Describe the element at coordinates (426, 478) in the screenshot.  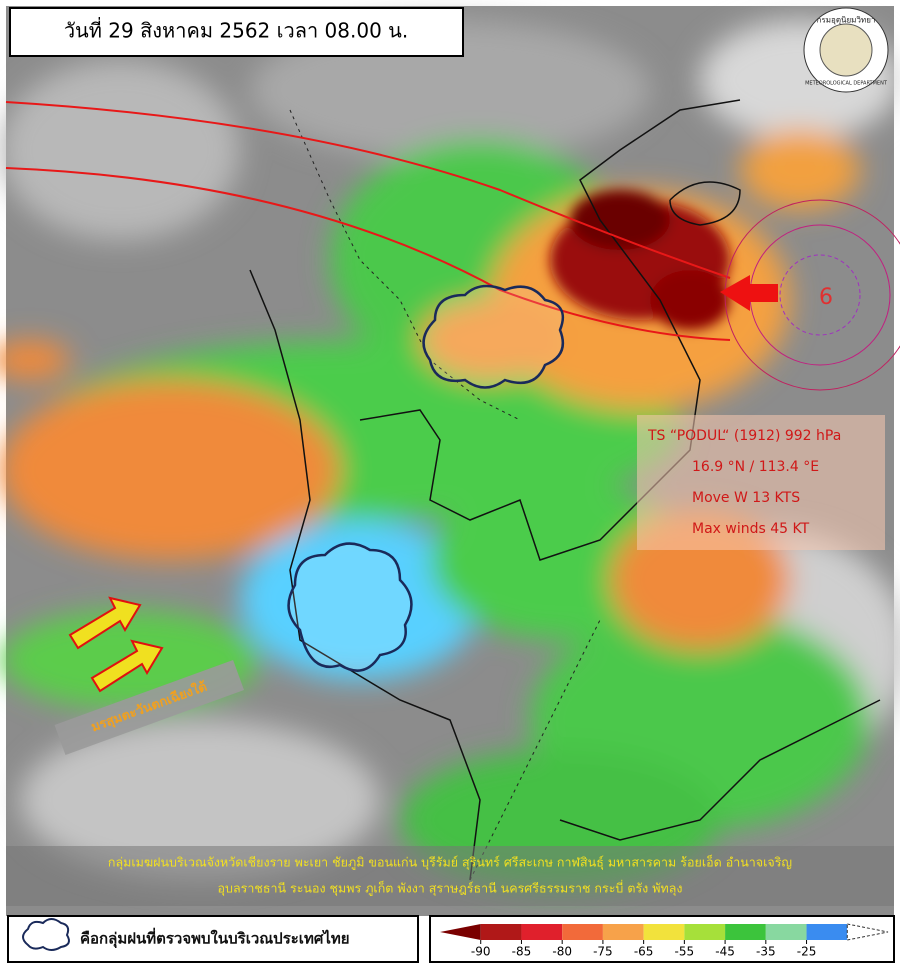
I see `rain-cloud-outlines` at that location.